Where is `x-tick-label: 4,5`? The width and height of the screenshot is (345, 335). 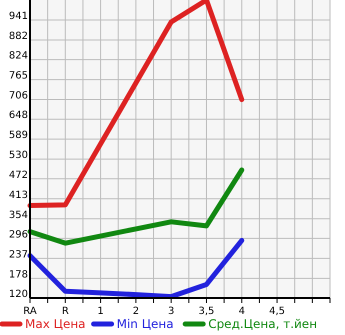 x-tick-label: 4,5 is located at coordinates (277, 311).